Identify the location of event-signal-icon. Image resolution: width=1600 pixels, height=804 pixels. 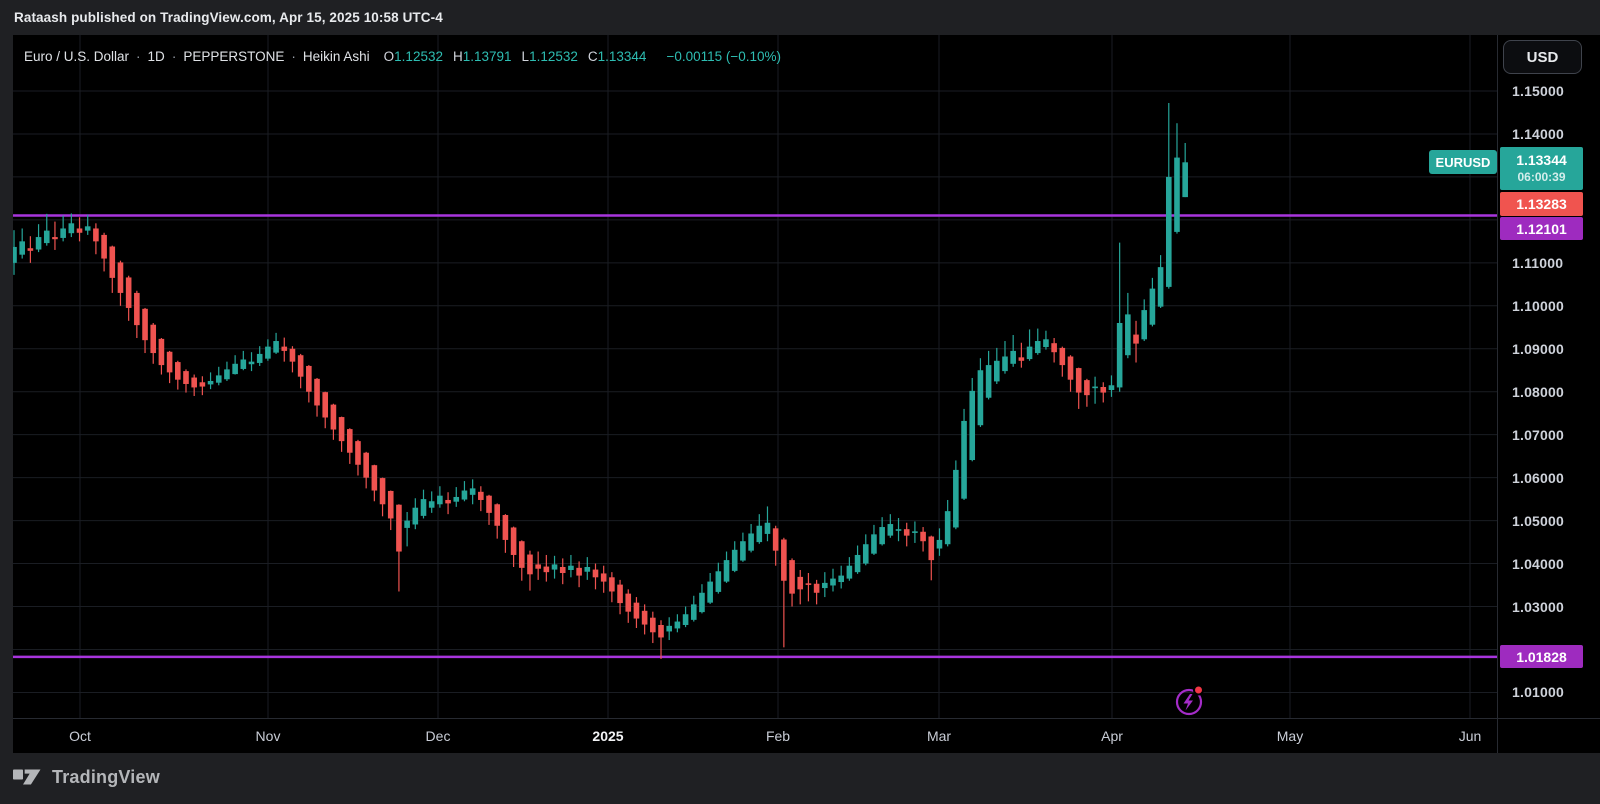
(1189, 700).